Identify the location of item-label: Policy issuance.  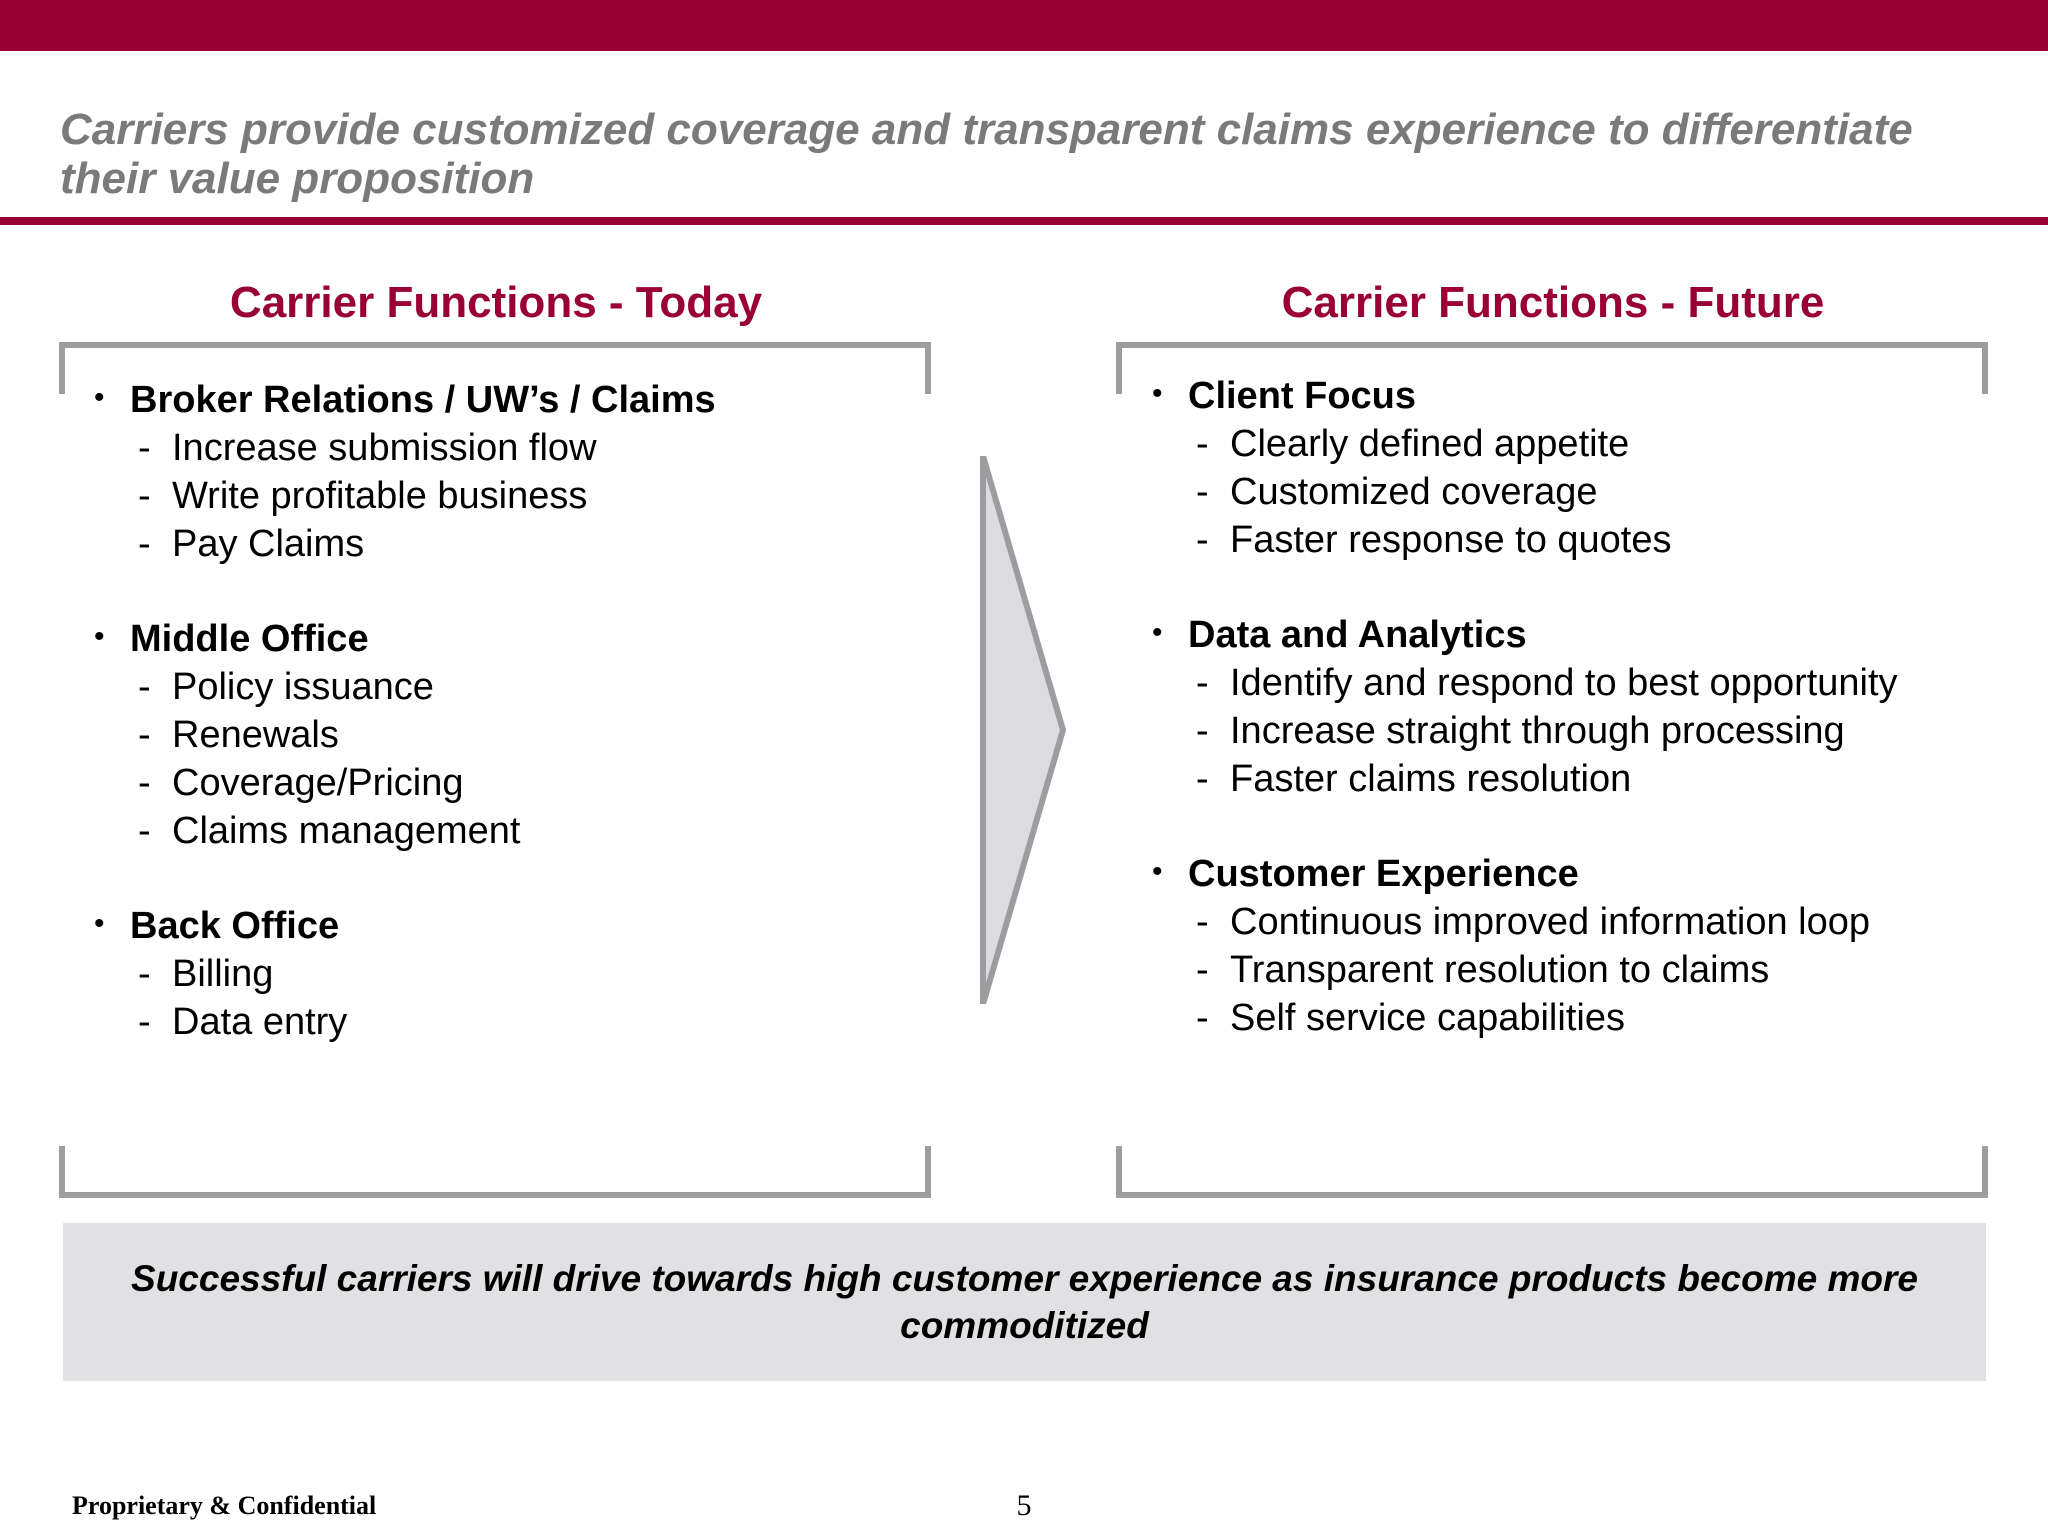
(303, 687).